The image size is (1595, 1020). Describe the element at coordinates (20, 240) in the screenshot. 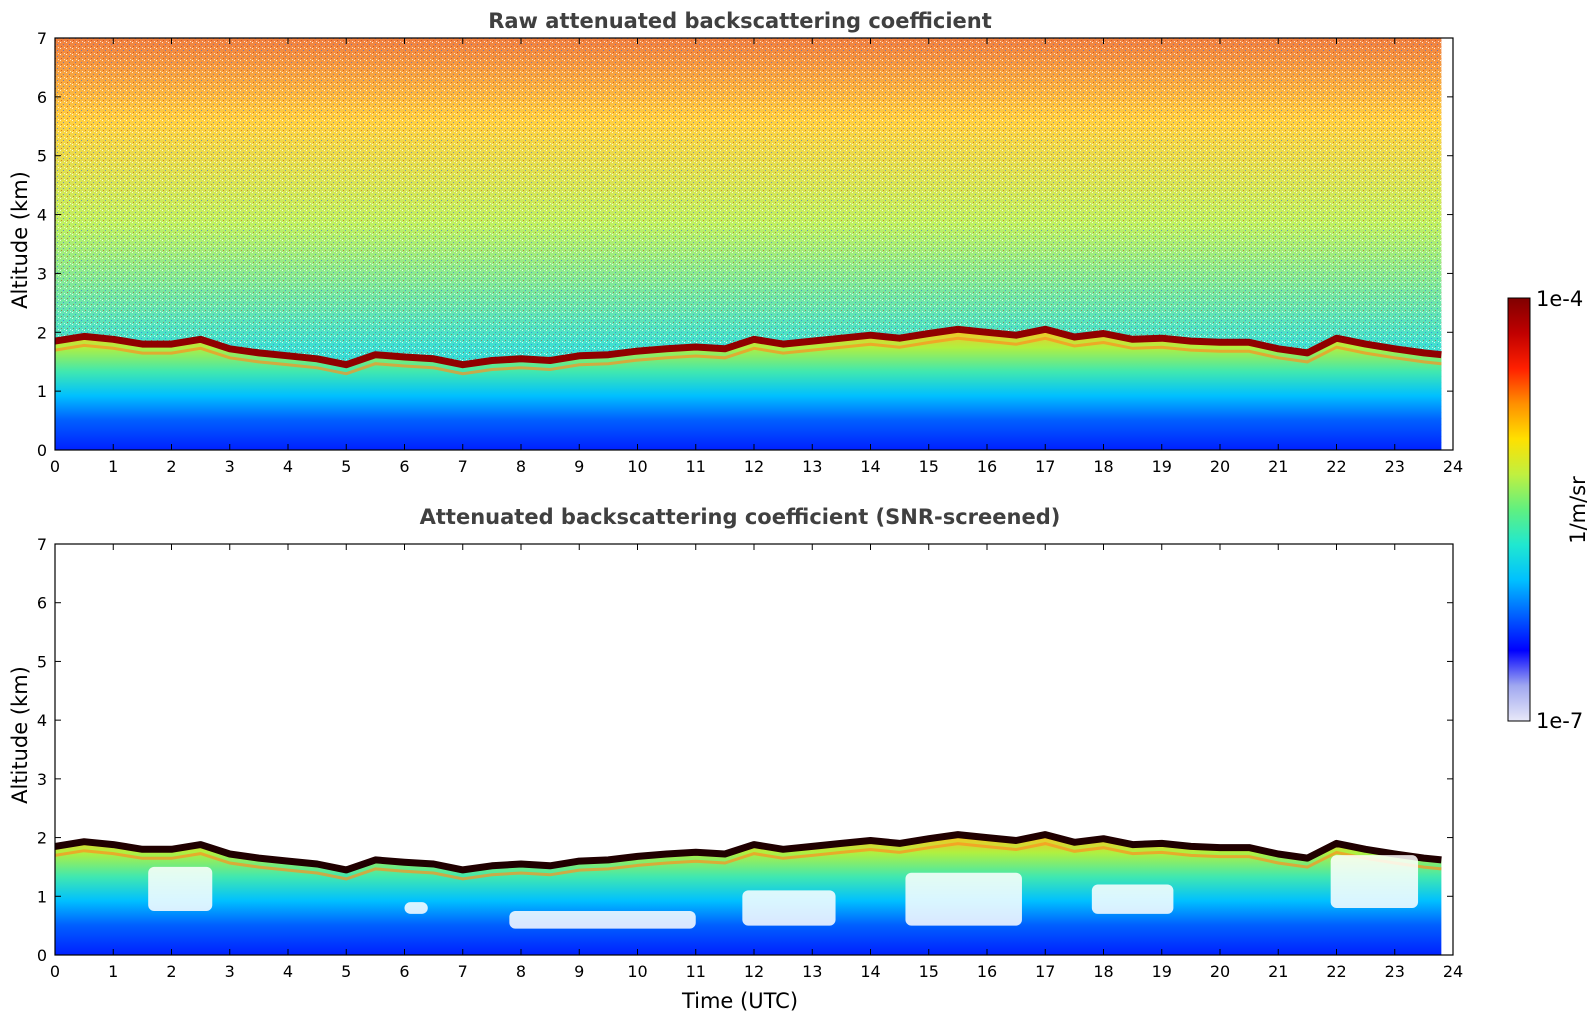

I see `raw-y-axis-label: Altitude (km)` at that location.